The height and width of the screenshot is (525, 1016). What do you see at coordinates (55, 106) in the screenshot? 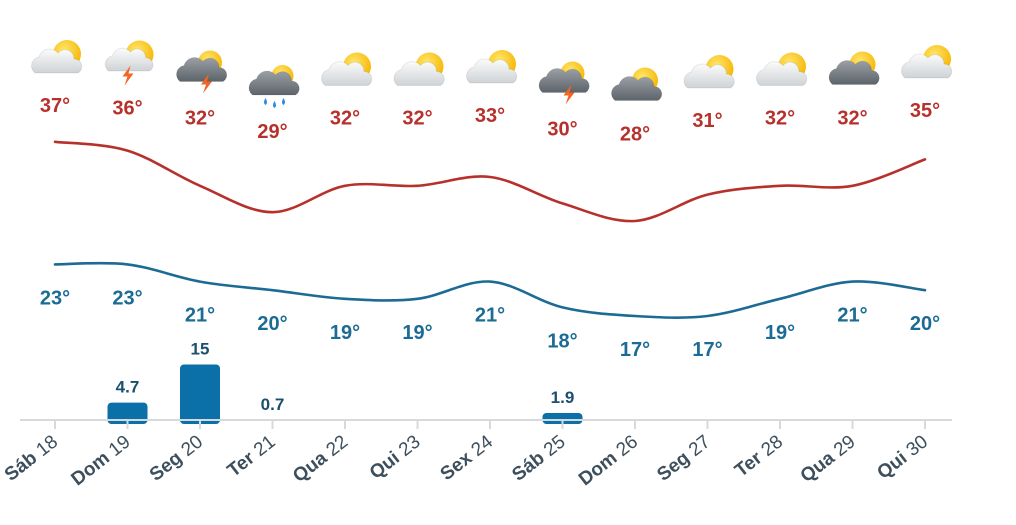
I see `max-temp-label: 37°` at bounding box center [55, 106].